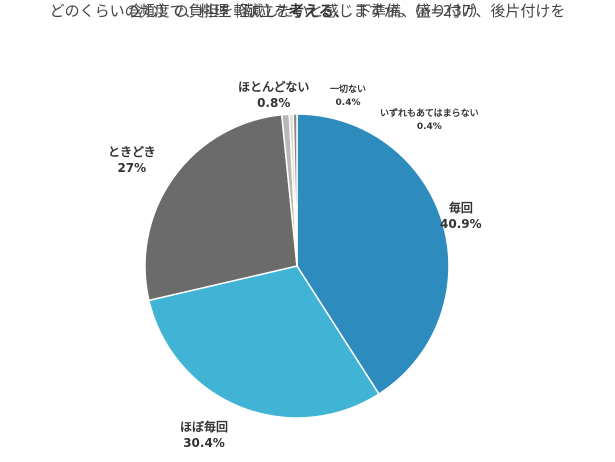 This screenshot has width=615, height=462. I want to click on label-hobo-mai-kai: ほぼ毎回 30.4%, so click(204, 435).